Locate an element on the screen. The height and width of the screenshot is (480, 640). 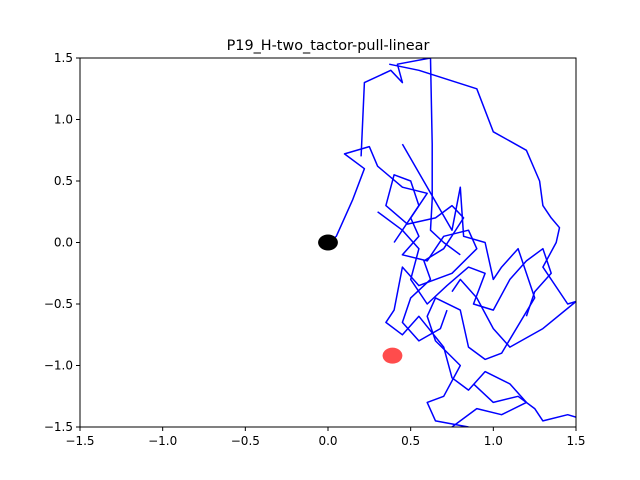
x-tick-label: 1.0 is located at coordinates (493, 441).